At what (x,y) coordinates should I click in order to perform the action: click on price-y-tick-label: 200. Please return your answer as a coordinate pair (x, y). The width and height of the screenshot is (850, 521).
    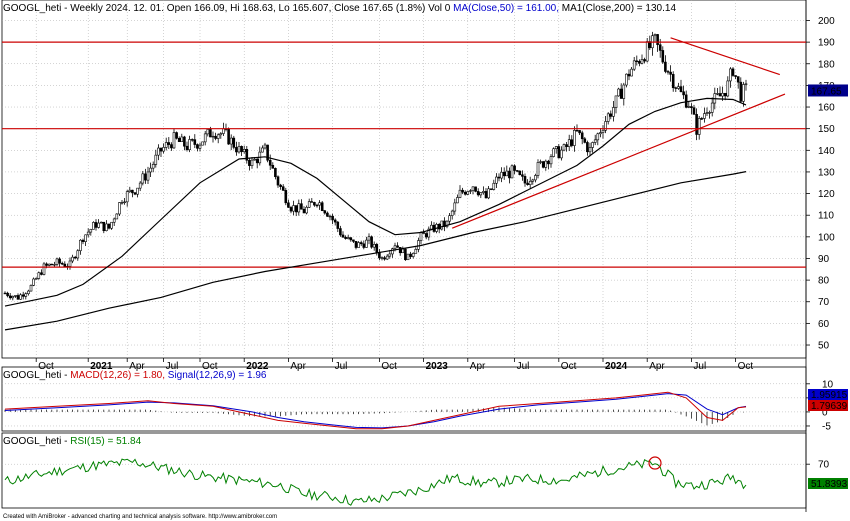
    Looking at the image, I should click on (826, 21).